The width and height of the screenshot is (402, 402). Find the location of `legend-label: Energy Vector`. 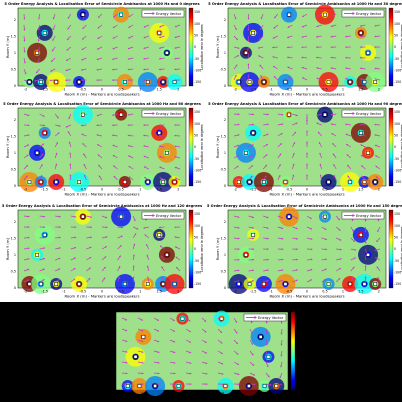

legend-label: Energy Vector is located at coordinates (369, 216).